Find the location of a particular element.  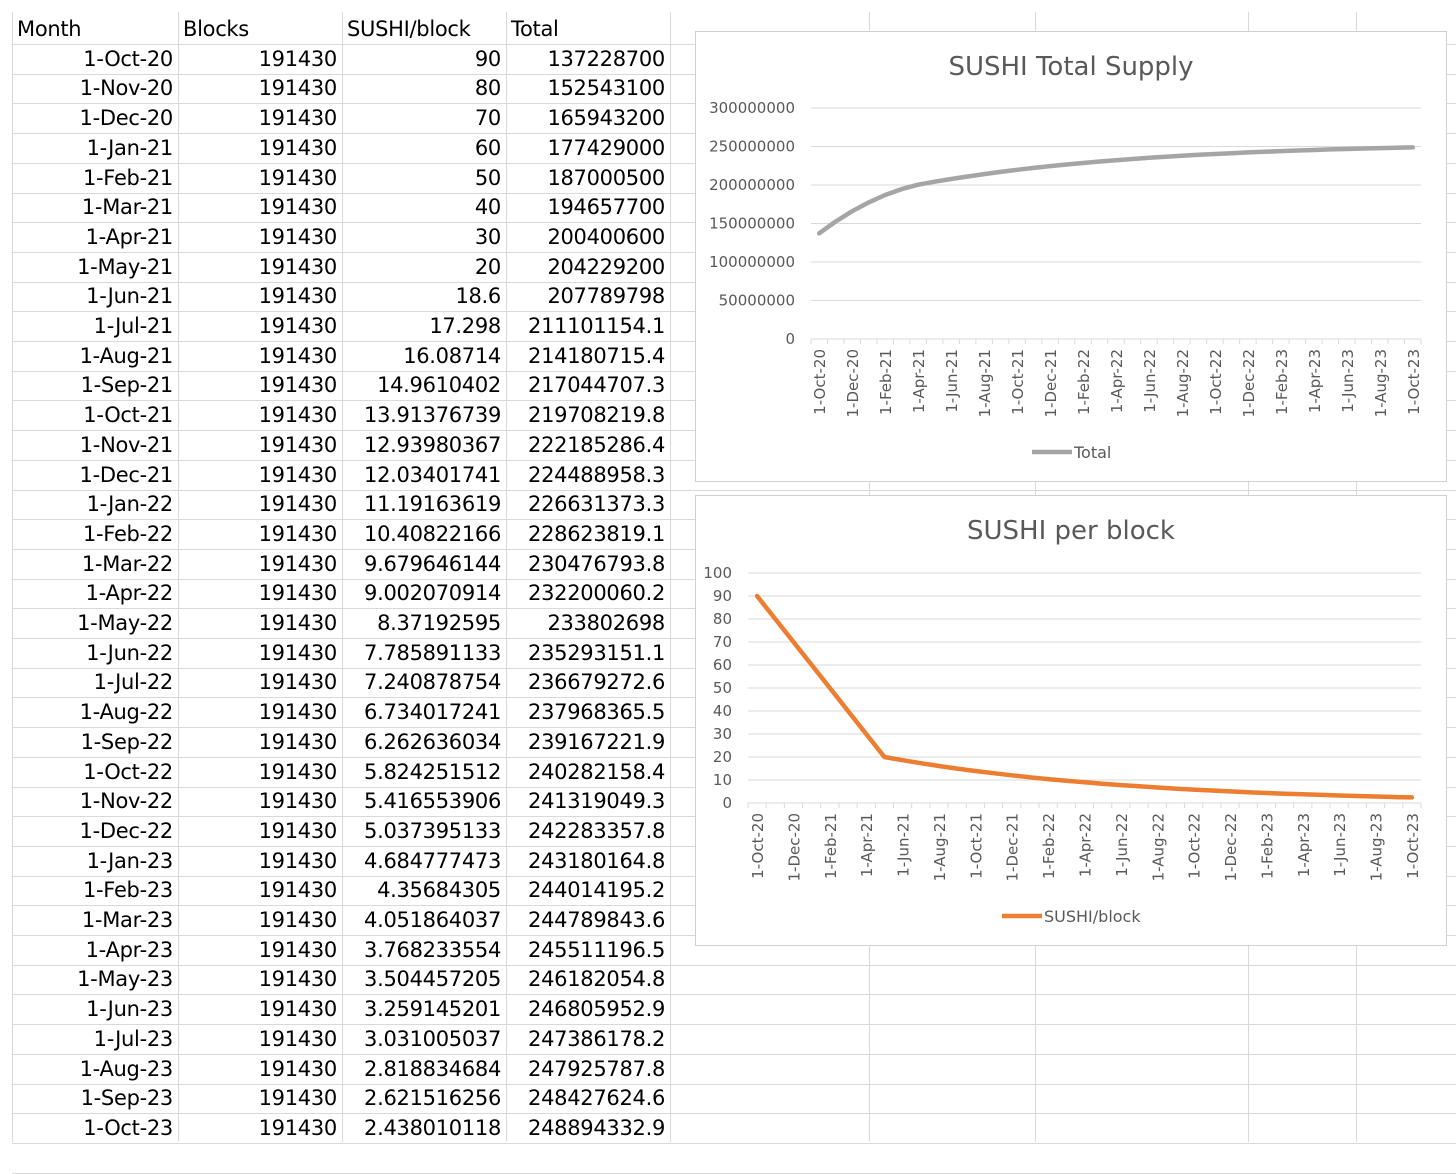

table-cell: 246805952.9 is located at coordinates (596, 1009).